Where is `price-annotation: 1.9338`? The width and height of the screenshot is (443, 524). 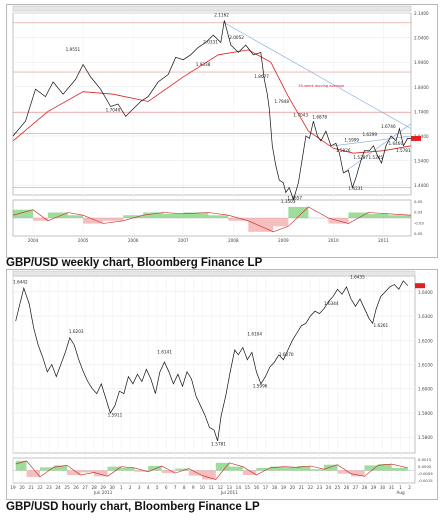 price-annotation: 1.9338 is located at coordinates (203, 64).